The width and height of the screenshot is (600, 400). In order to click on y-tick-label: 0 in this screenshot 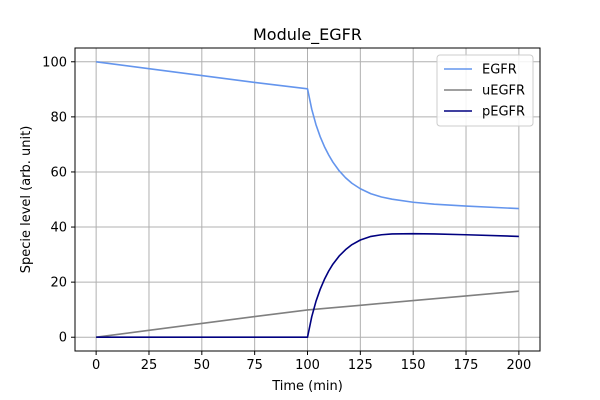, I will do `click(63, 338)`.